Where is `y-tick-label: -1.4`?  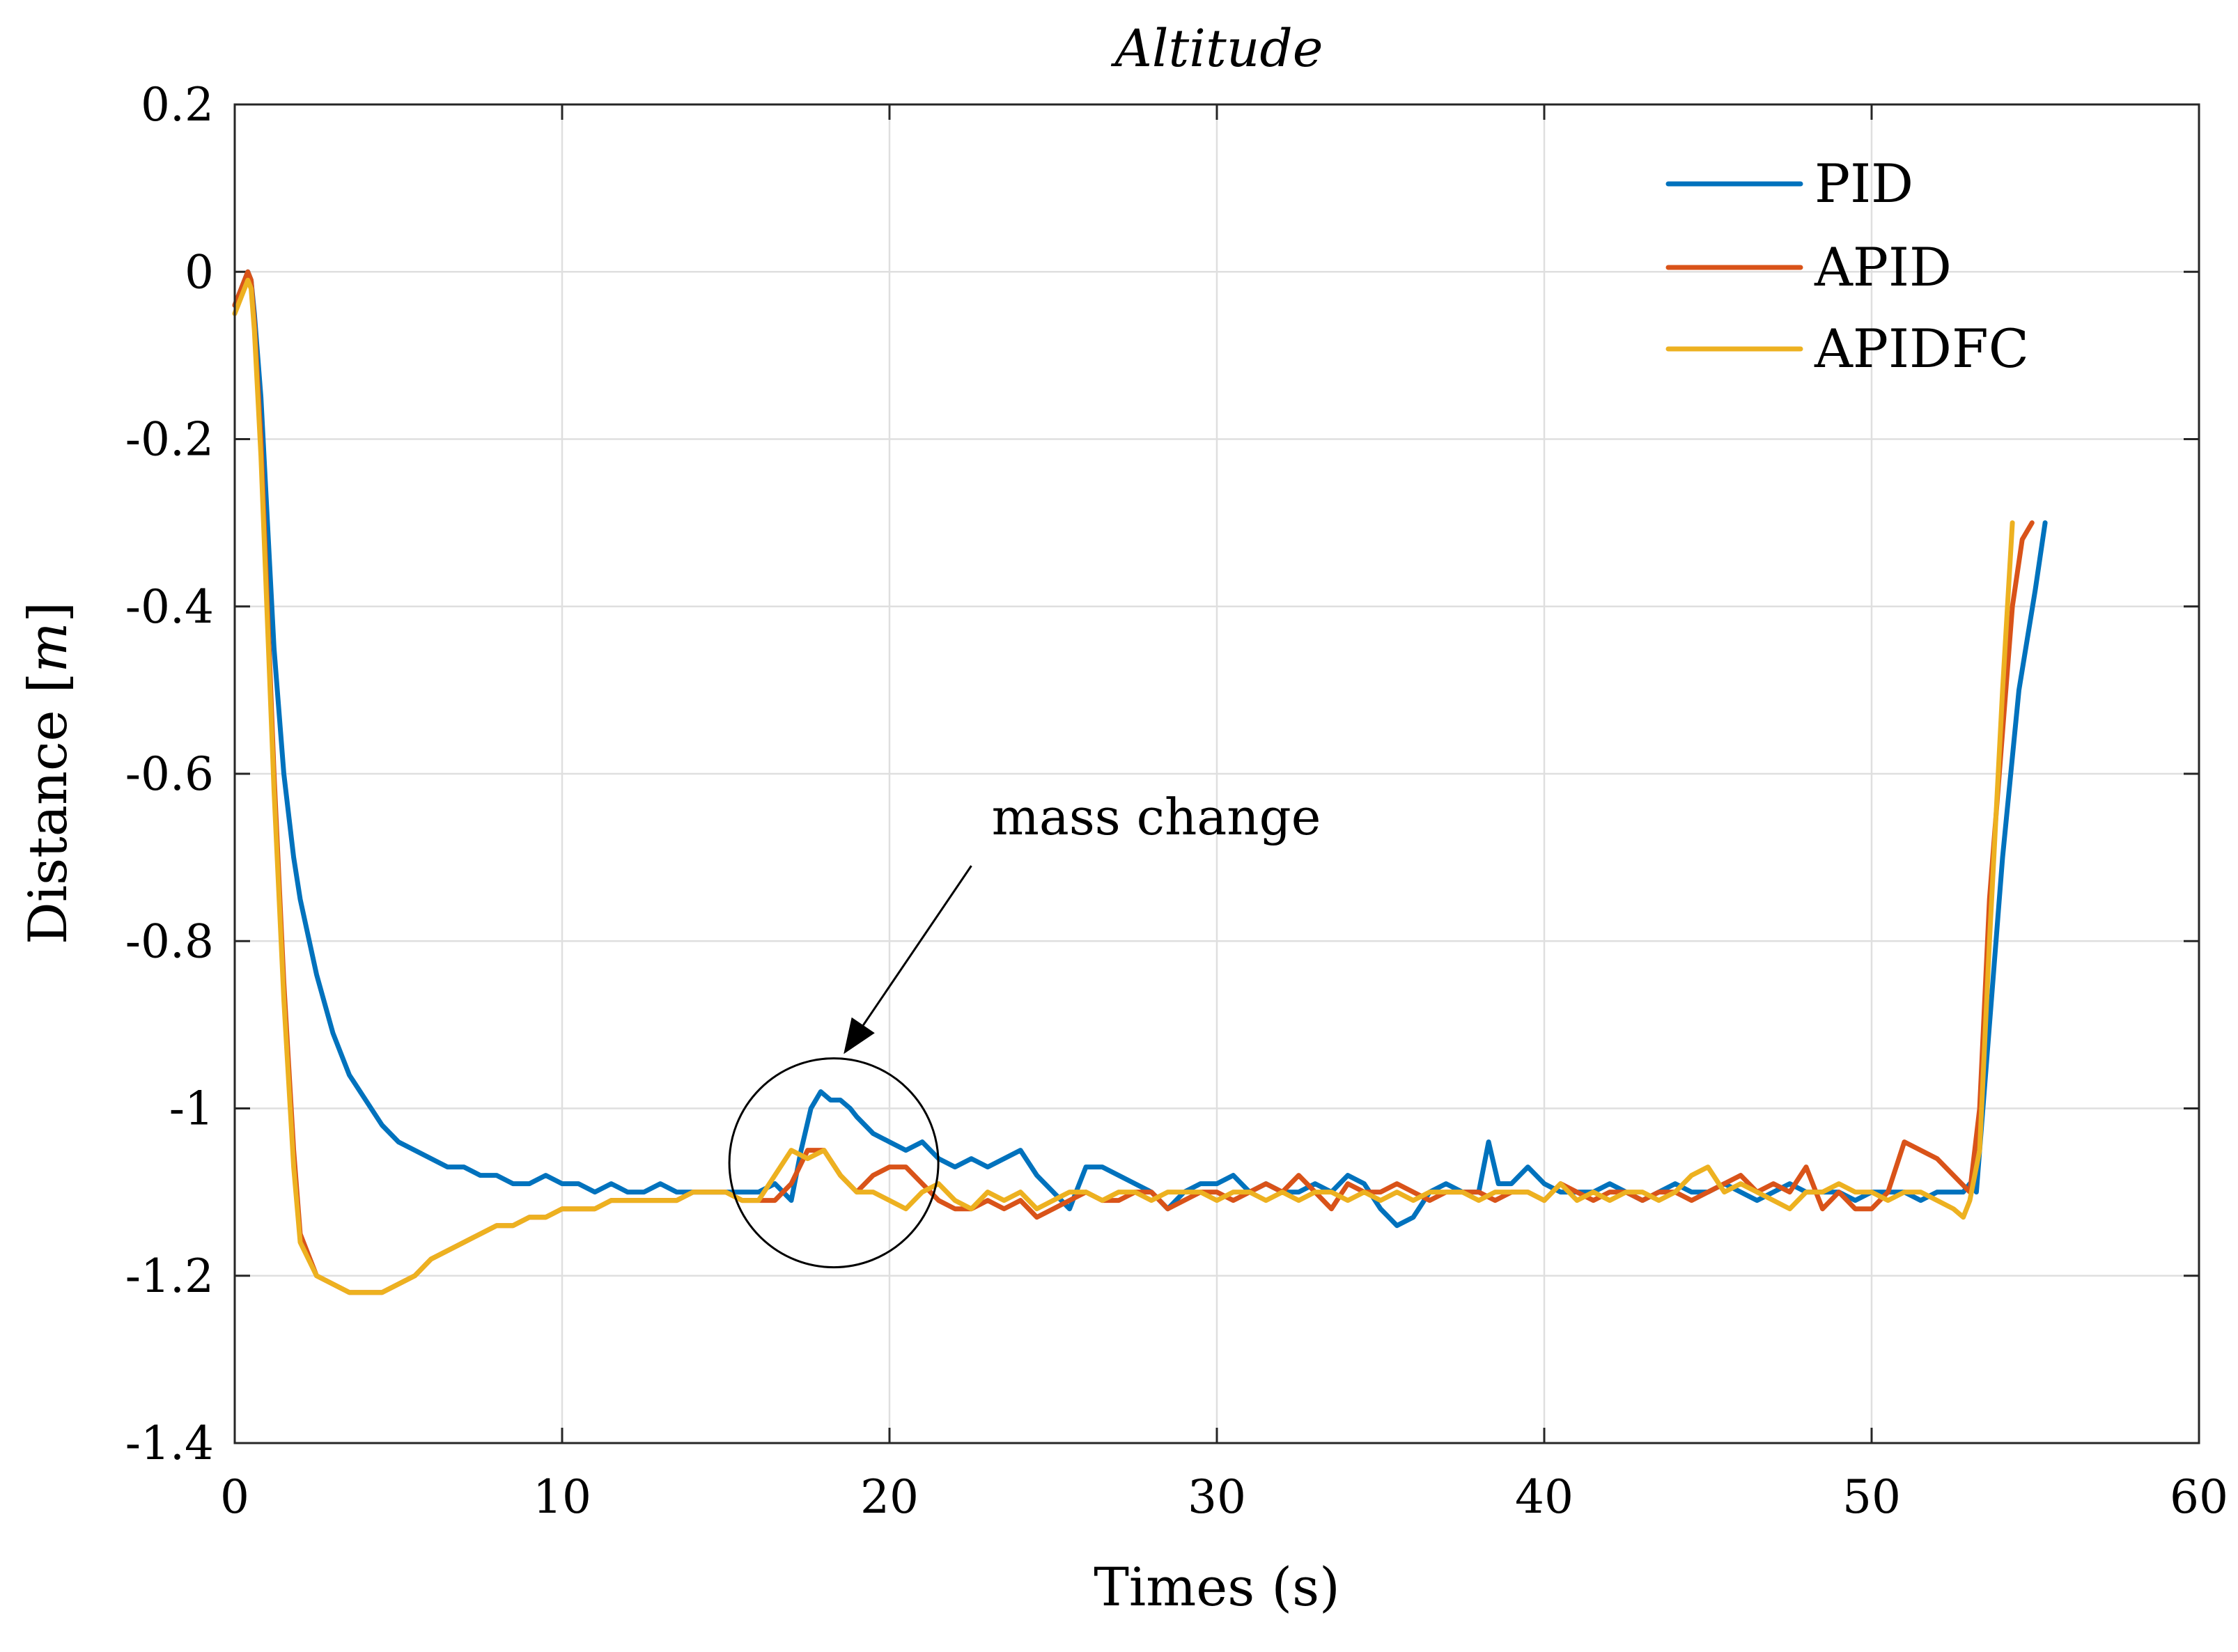 y-tick-label: -1.4 is located at coordinates (169, 1443).